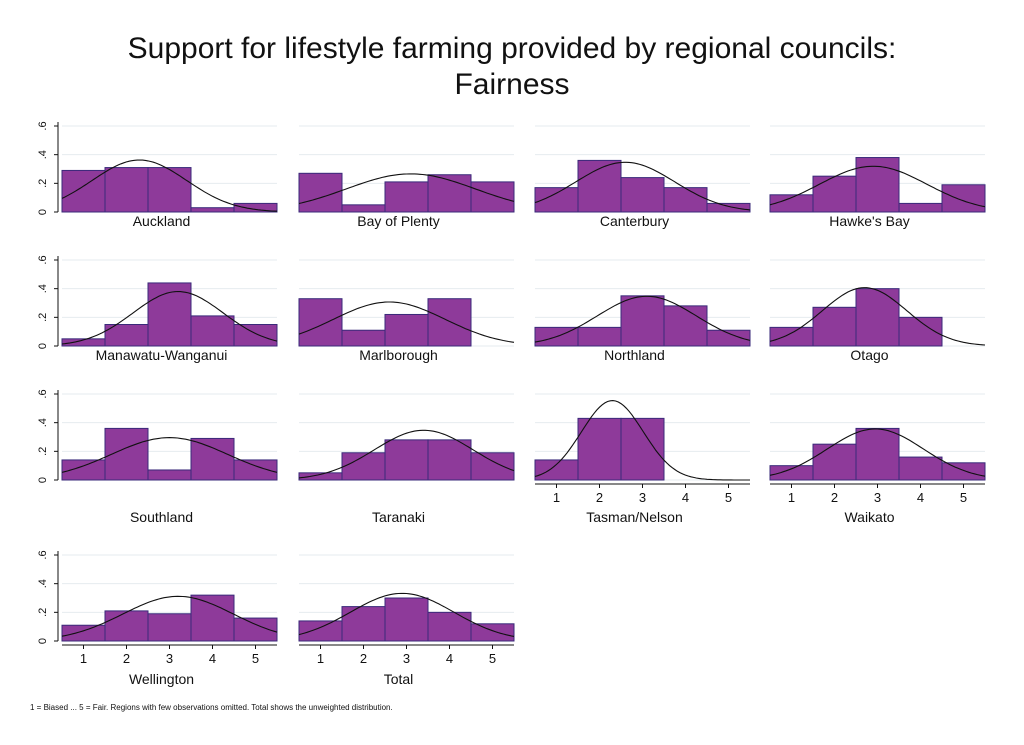 The image size is (1024, 745). What do you see at coordinates (162, 221) in the screenshot?
I see `panel-label: Auckland` at bounding box center [162, 221].